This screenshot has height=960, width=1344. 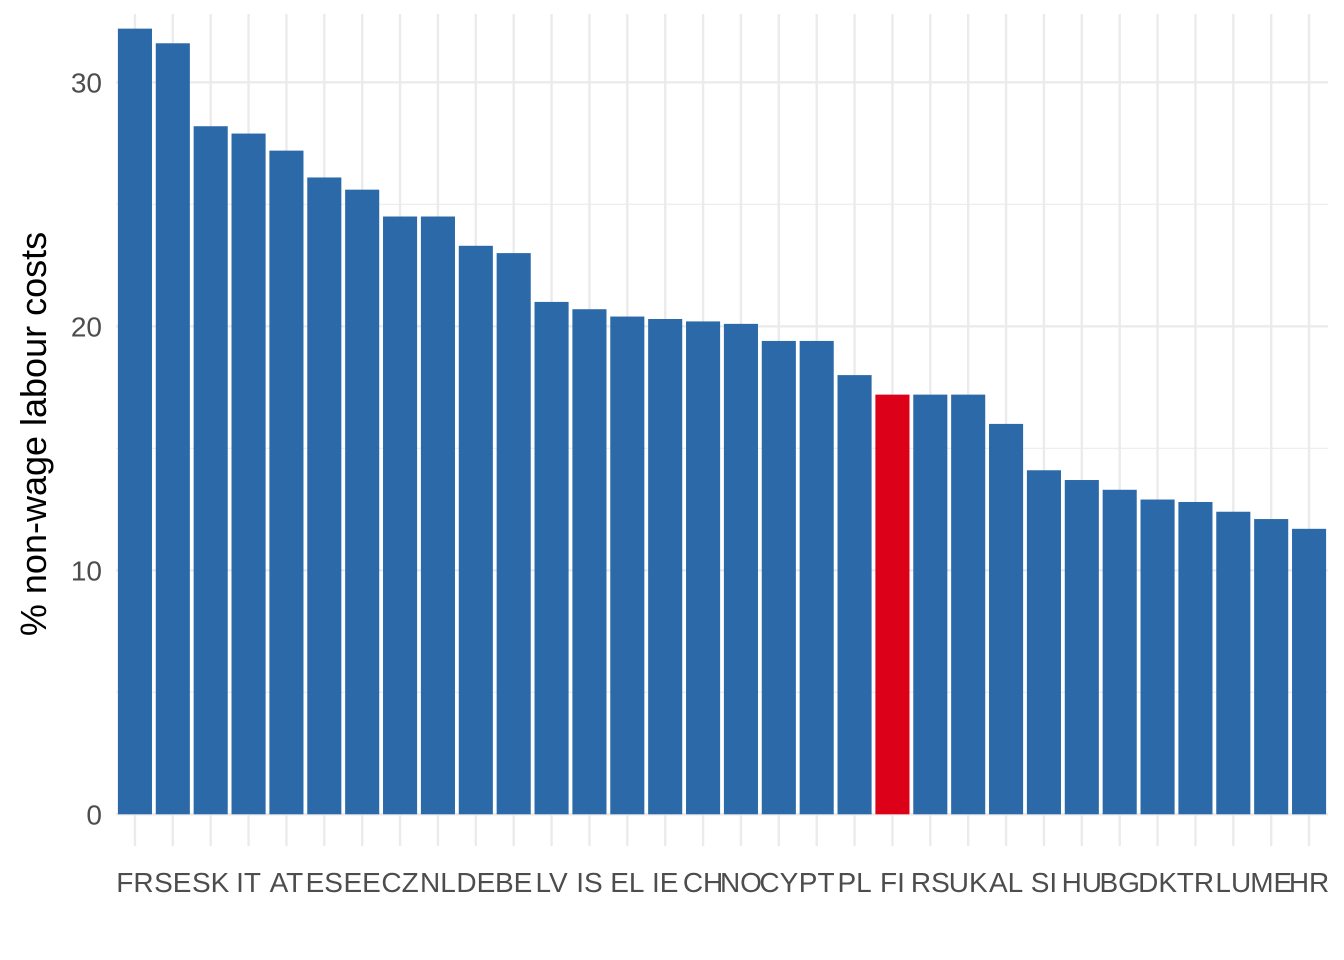 What do you see at coordinates (778, 577) in the screenshot?
I see `bar-cy` at bounding box center [778, 577].